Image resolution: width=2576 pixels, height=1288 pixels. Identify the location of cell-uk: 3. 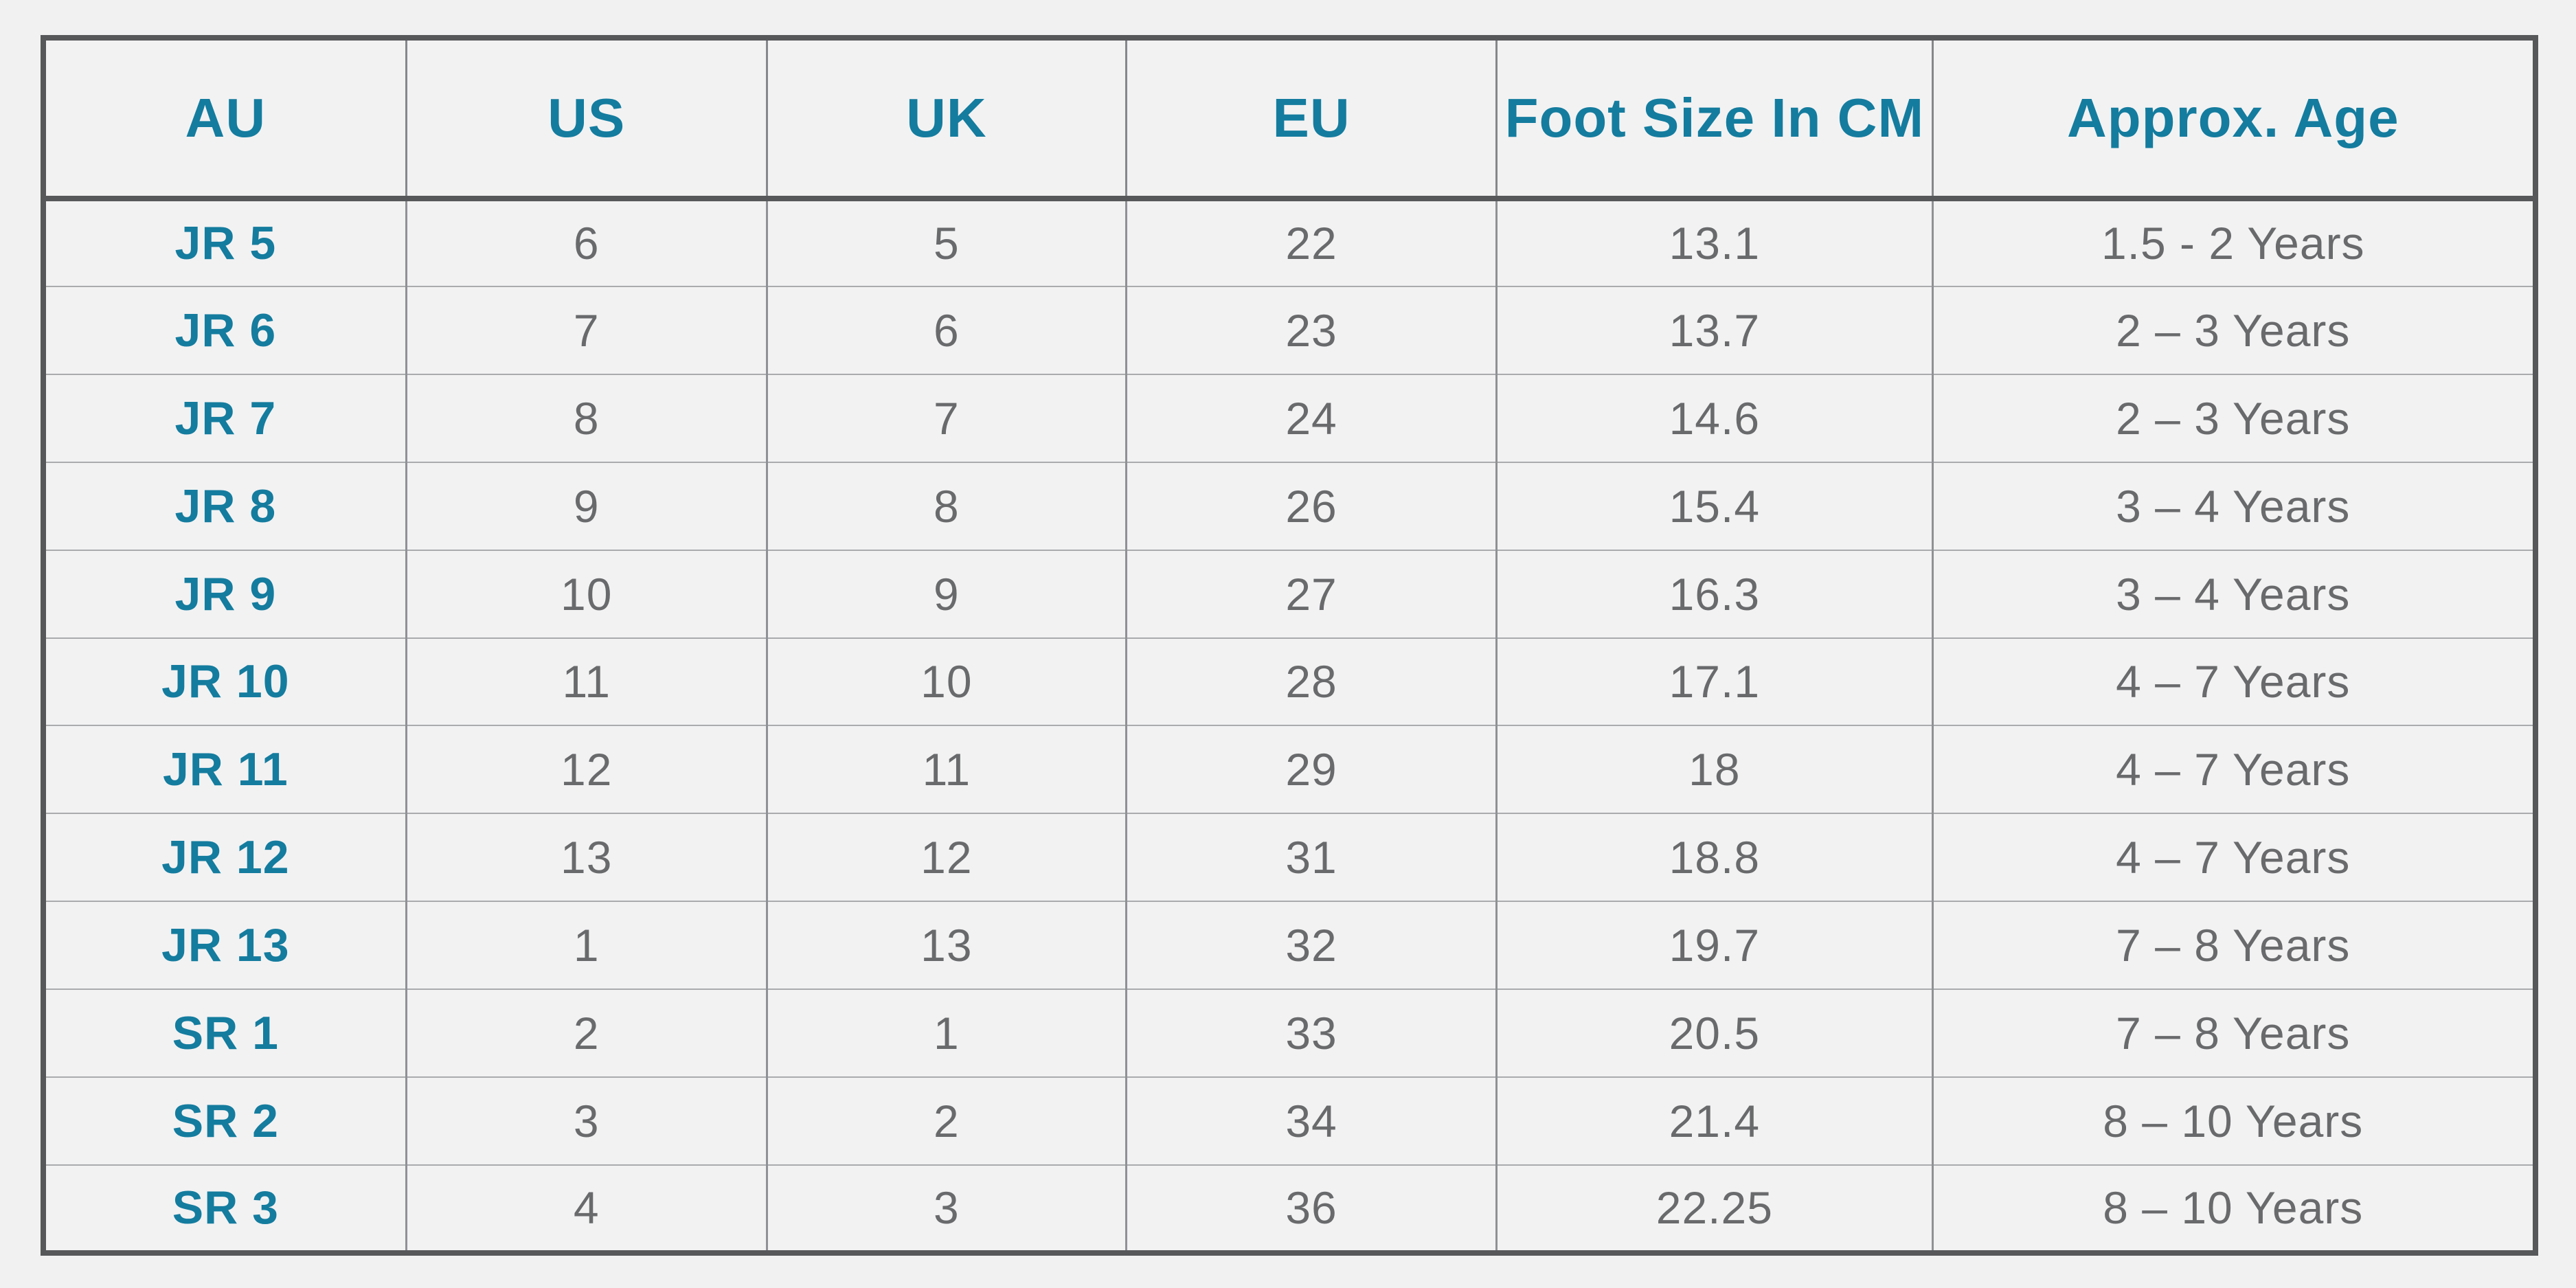
(947, 1208).